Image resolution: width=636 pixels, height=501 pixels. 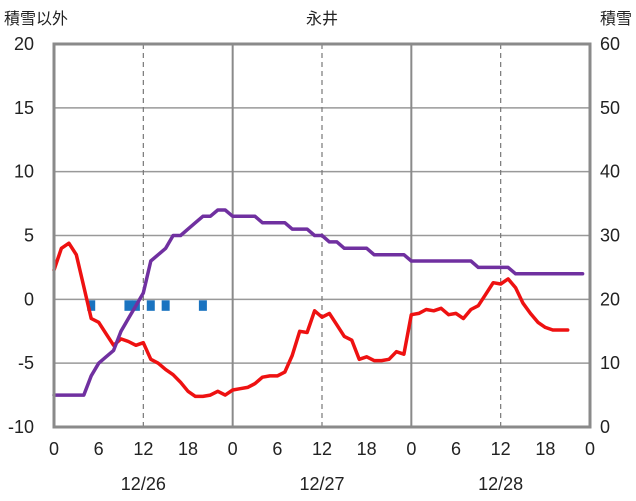 What do you see at coordinates (610, 44) in the screenshot?
I see `right-tick-label: 60` at bounding box center [610, 44].